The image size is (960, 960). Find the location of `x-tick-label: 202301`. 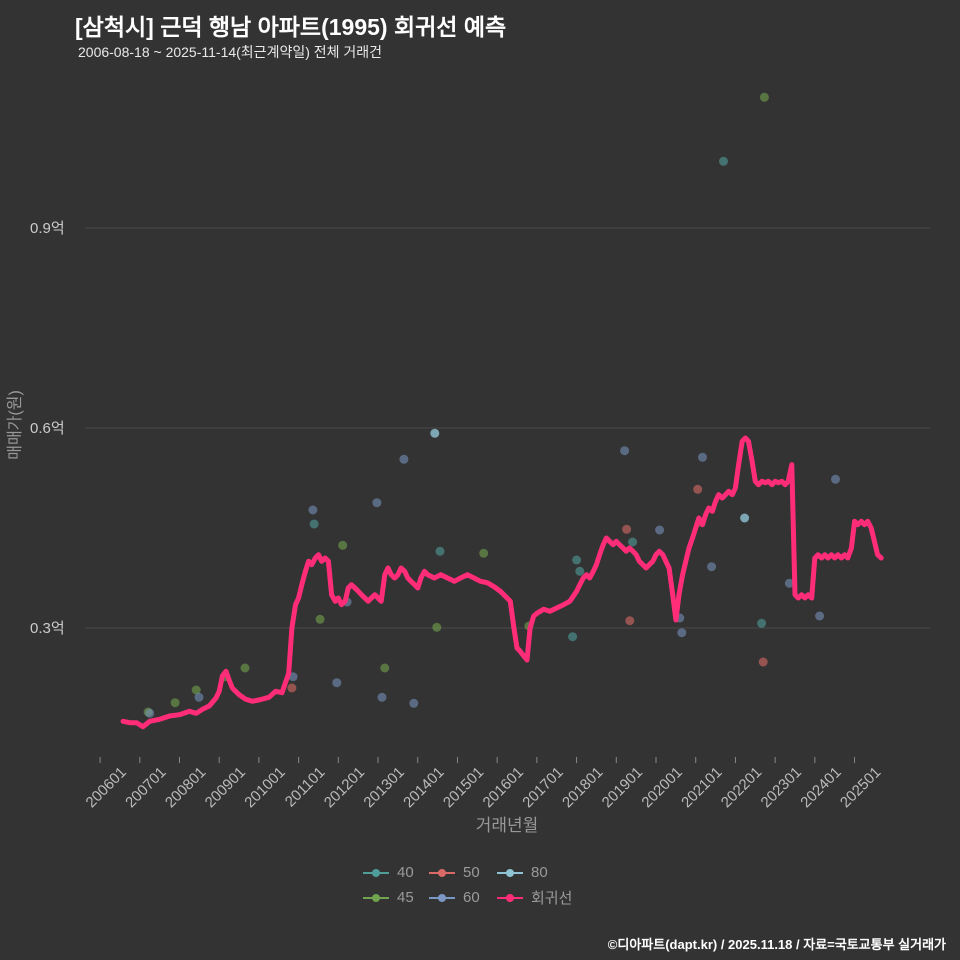

x-tick-label: 202301 is located at coordinates (781, 787).